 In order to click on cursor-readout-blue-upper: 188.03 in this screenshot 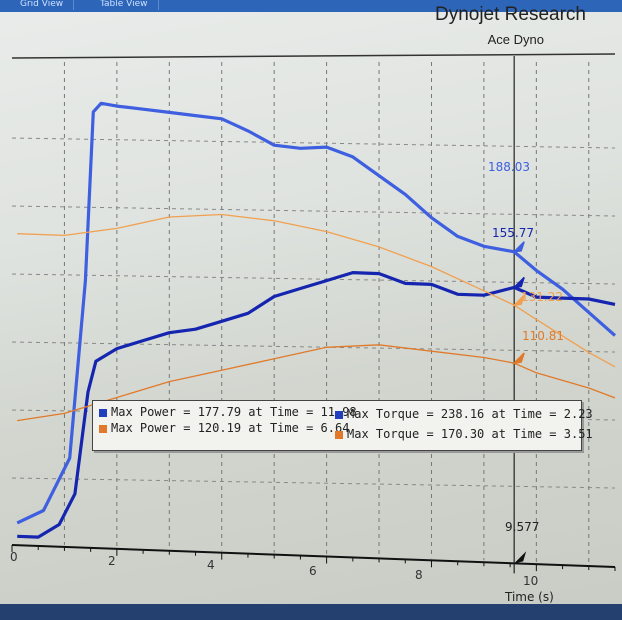, I will do `click(509, 167)`.